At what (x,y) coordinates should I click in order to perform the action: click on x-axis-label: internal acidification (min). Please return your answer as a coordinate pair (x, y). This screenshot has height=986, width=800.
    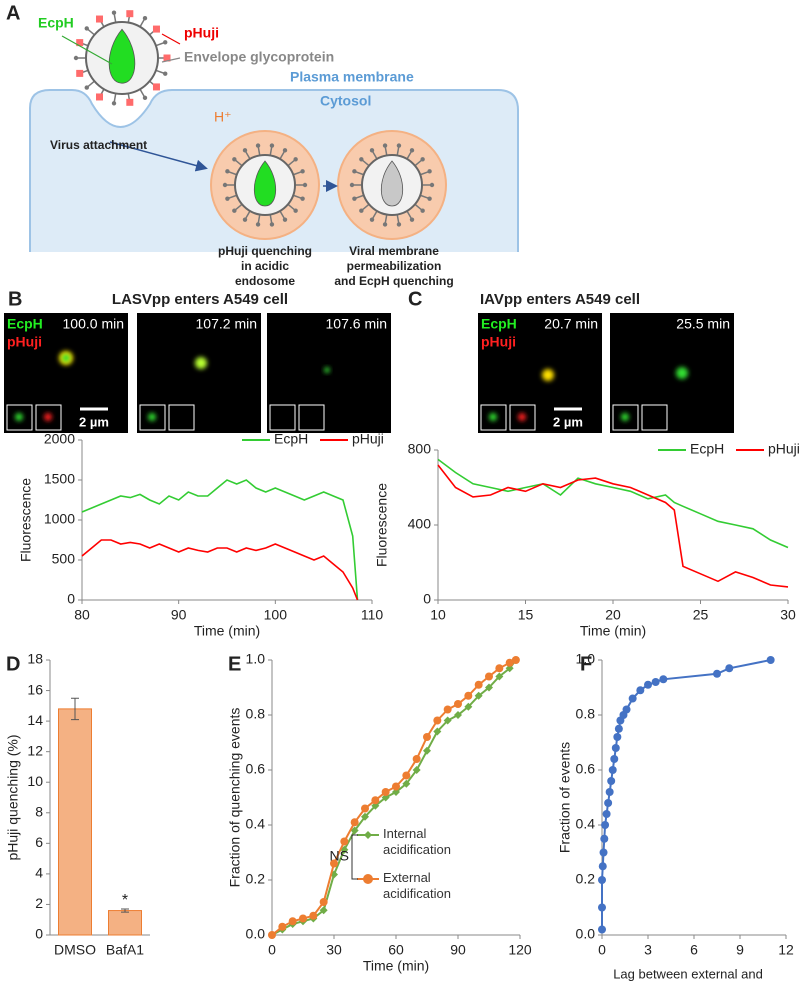
    Looking at the image, I should click on (687, 985).